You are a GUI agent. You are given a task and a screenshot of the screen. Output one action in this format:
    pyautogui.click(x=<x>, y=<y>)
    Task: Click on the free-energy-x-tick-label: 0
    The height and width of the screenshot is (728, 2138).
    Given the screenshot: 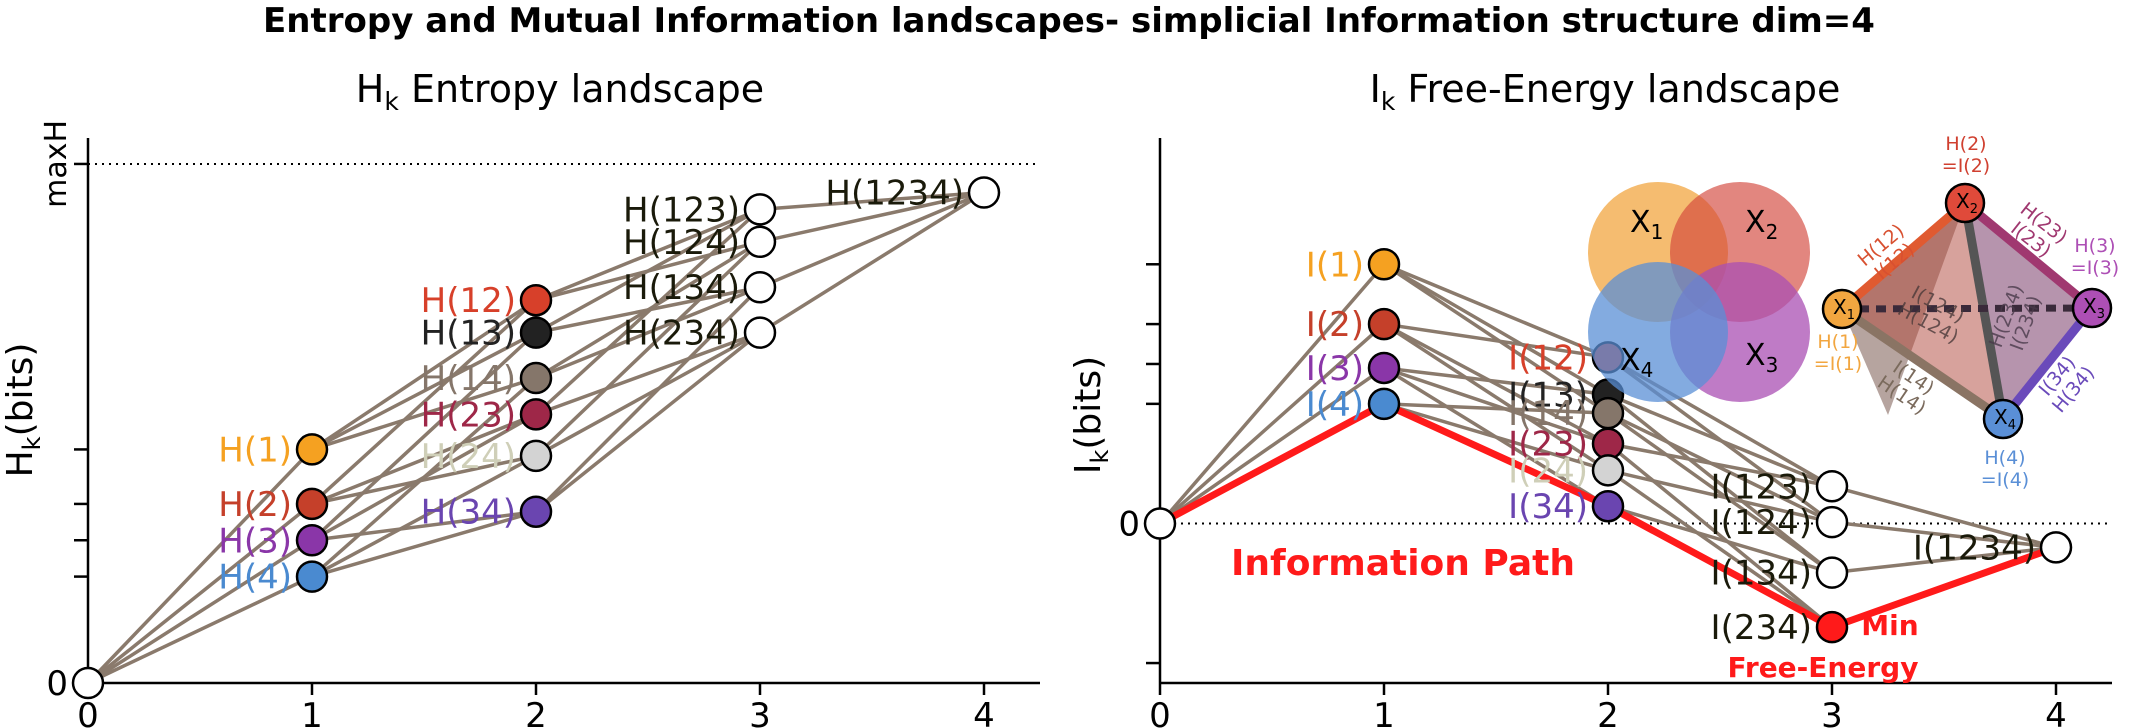 What is the action you would take?
    pyautogui.click(x=1160, y=712)
    